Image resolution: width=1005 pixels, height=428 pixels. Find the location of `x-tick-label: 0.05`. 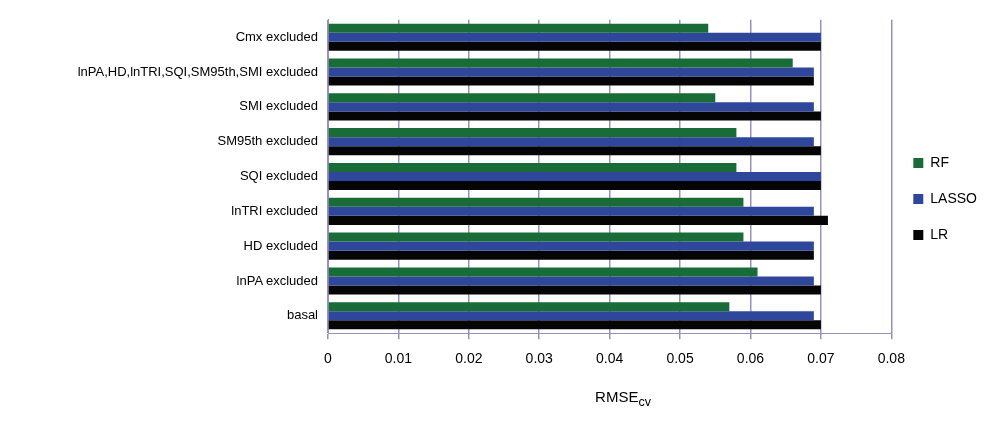

x-tick-label: 0.05 is located at coordinates (680, 358).